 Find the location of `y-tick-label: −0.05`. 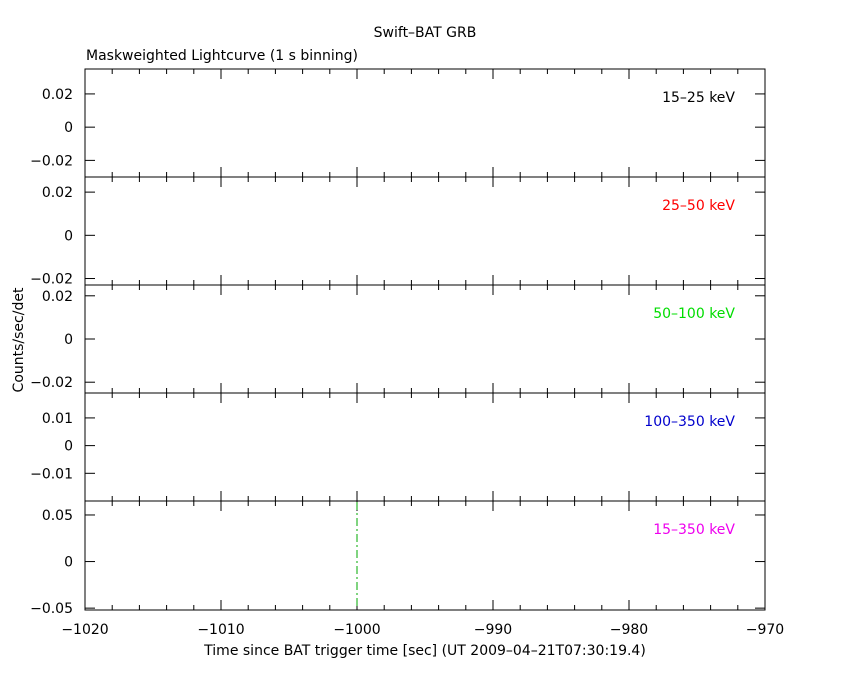

y-tick-label: −0.05 is located at coordinates (51, 609).